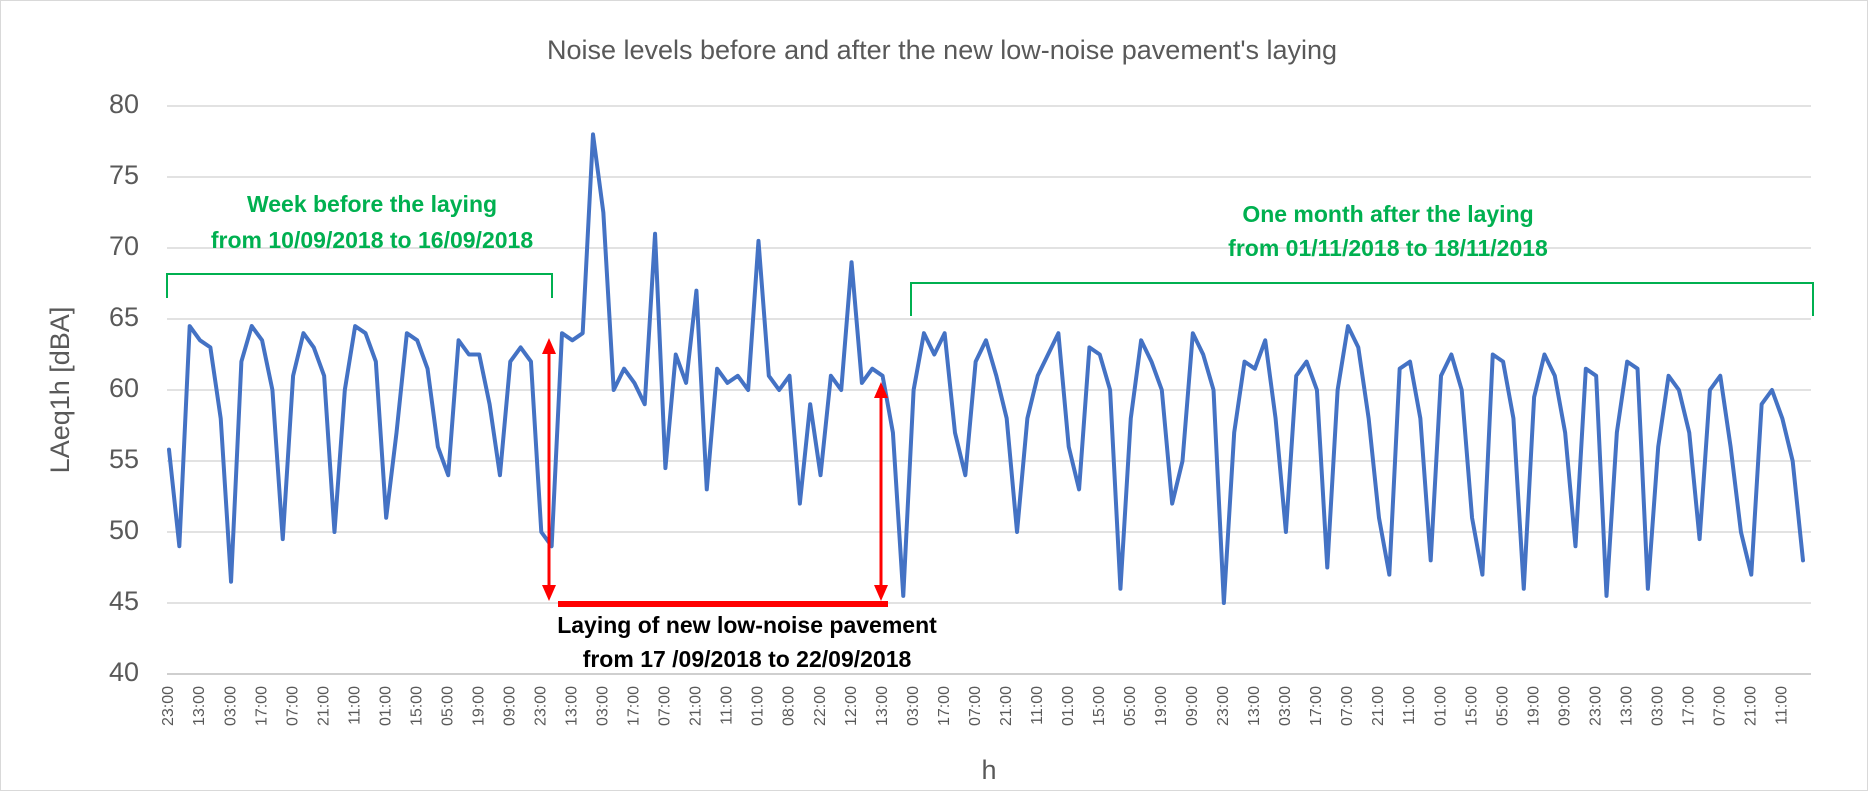  Describe the element at coordinates (820, 706) in the screenshot. I see `x-tick-label: 22:00` at that location.